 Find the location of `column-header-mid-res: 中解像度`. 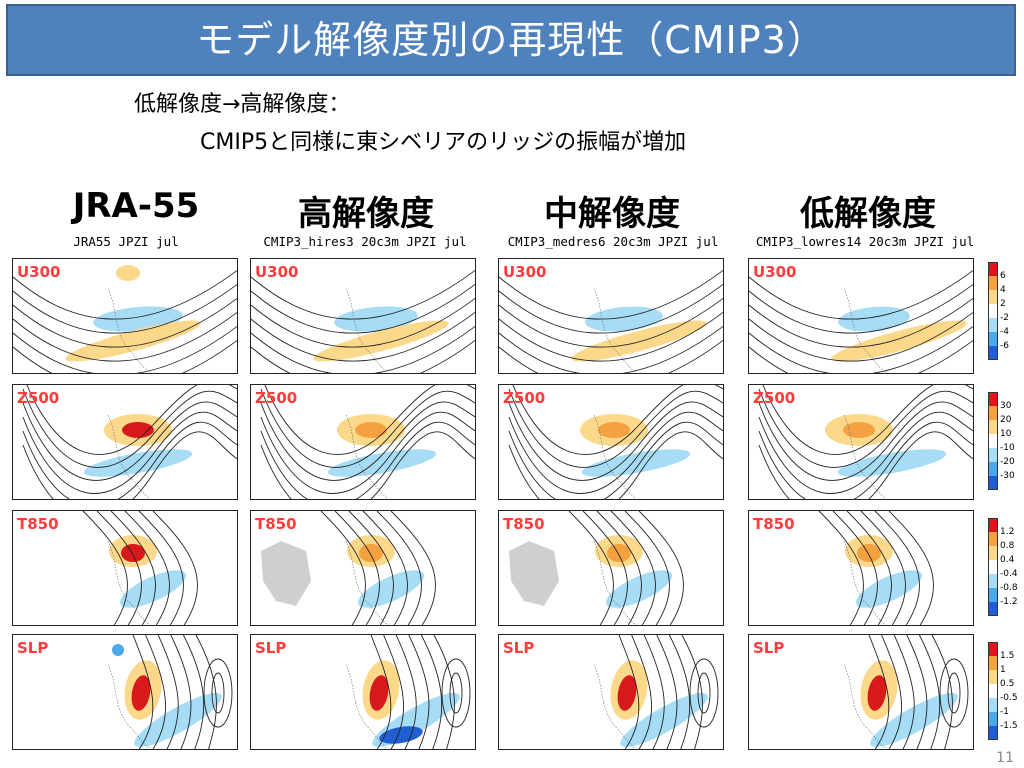

column-header-mid-res: 中解像度 is located at coordinates (612, 214).